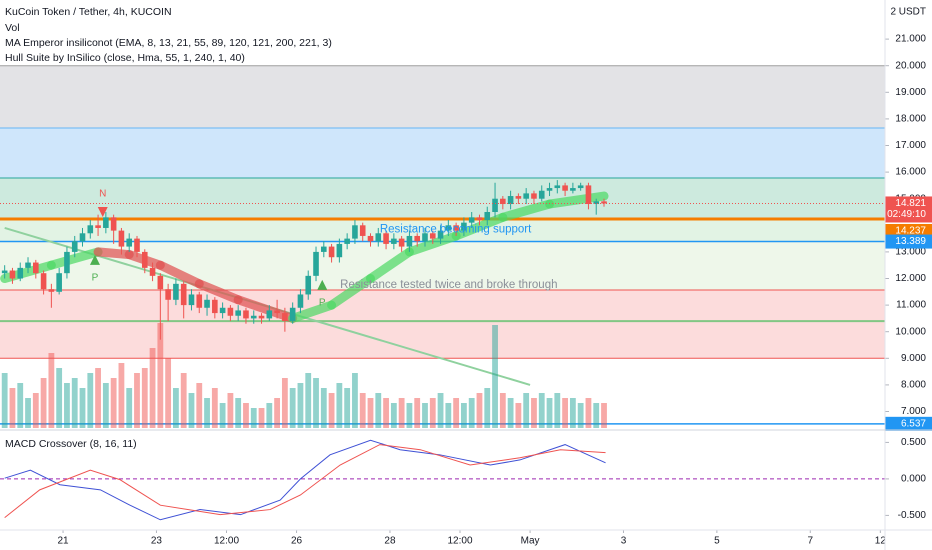  Describe the element at coordinates (910, 231) in the screenshot. I see `price-tag-label: 14.237` at that location.